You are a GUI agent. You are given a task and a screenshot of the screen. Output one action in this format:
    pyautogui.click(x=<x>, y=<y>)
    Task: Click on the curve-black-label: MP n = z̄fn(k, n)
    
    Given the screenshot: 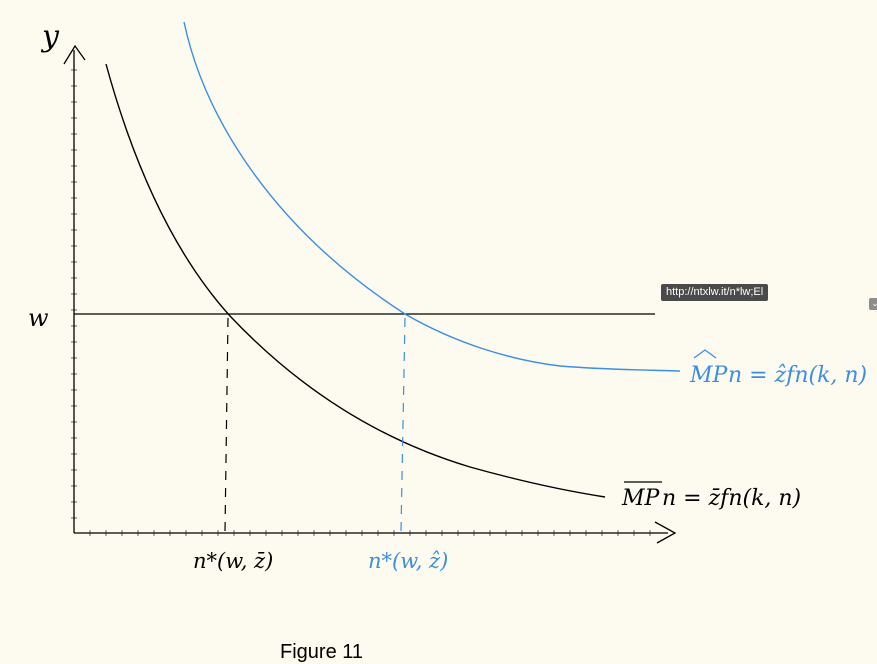 What is the action you would take?
    pyautogui.click(x=711, y=496)
    